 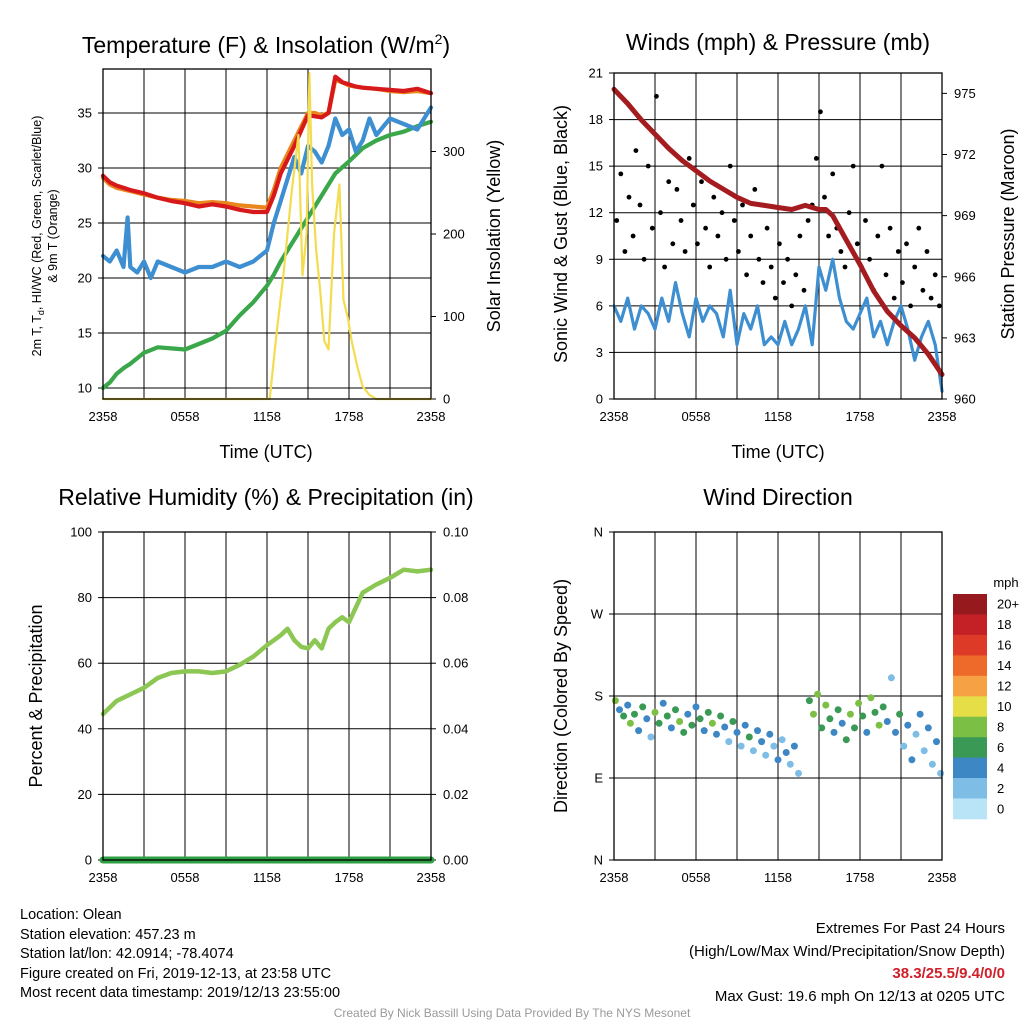 What do you see at coordinates (454, 234) in the screenshot?
I see `temperature-y-right-tick-label: 200` at bounding box center [454, 234].